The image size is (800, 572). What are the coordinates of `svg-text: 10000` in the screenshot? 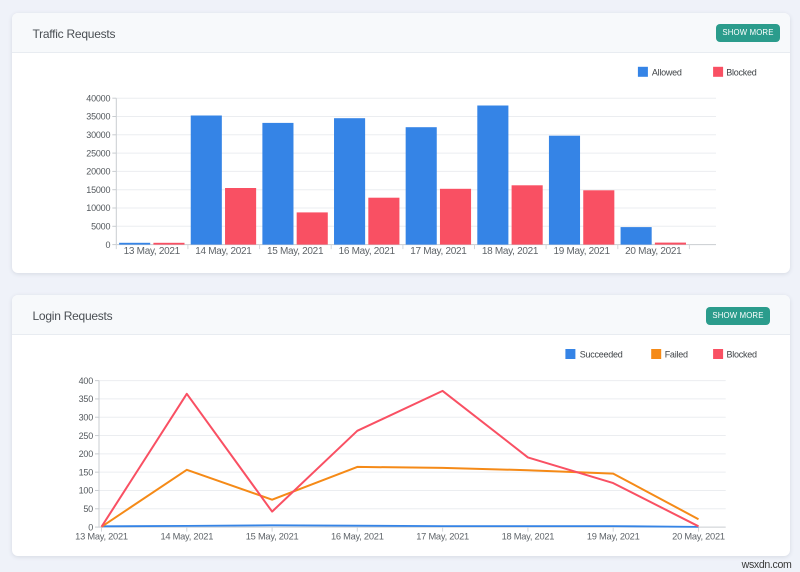 It's located at (98, 208).